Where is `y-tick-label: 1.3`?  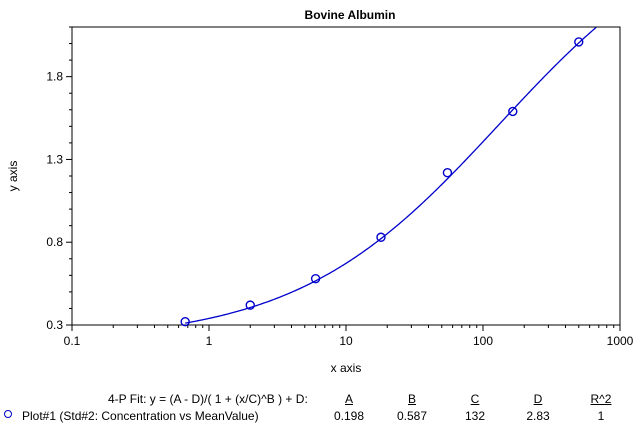 y-tick-label: 1.3 is located at coordinates (54, 159).